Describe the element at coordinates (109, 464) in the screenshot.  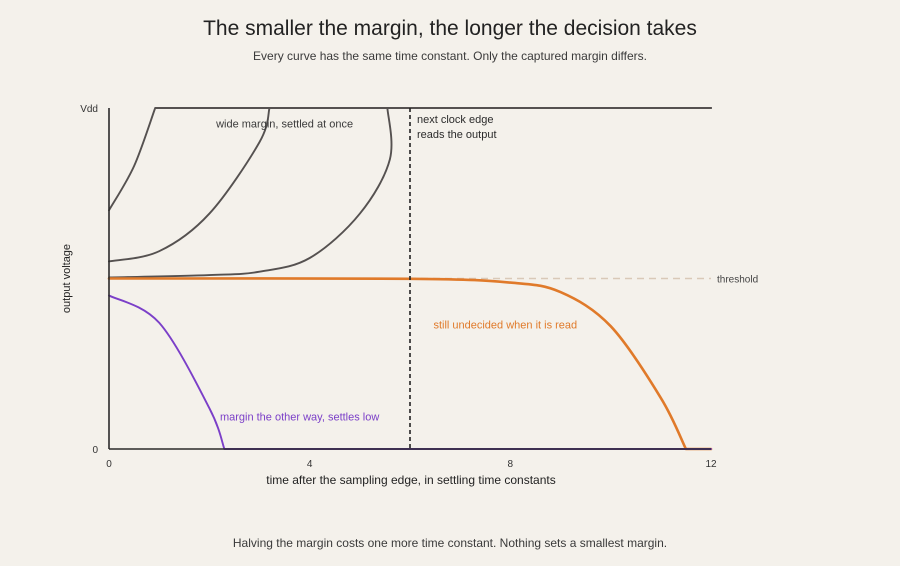
I see `x-tick-label-0: 0` at that location.